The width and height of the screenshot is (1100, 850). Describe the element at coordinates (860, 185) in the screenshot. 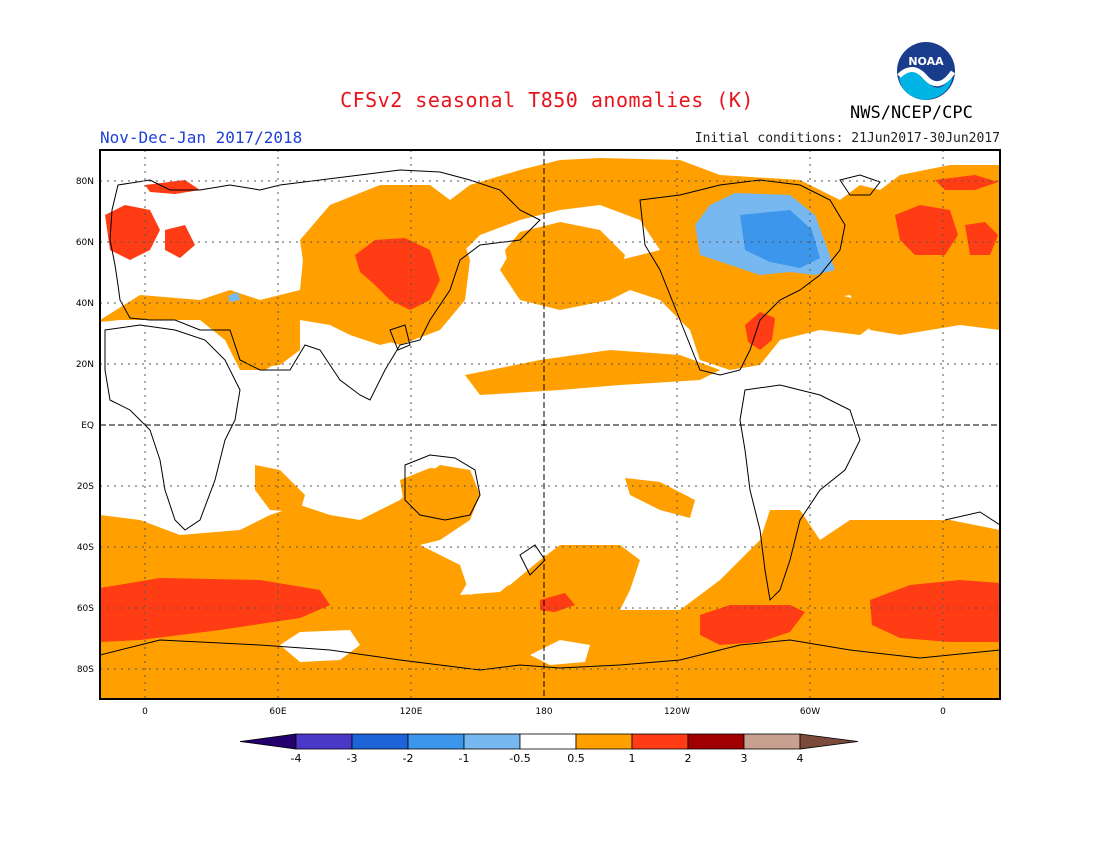

I see `greenland-outline` at that location.